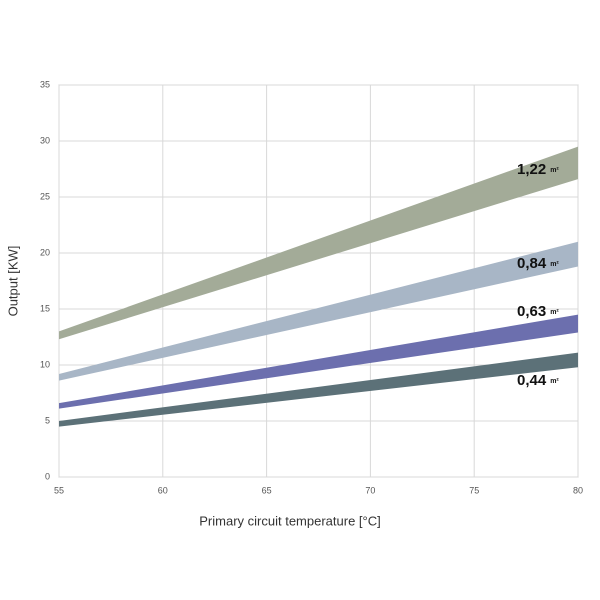  Describe the element at coordinates (474, 490) in the screenshot. I see `x-tick-label: 75` at that location.